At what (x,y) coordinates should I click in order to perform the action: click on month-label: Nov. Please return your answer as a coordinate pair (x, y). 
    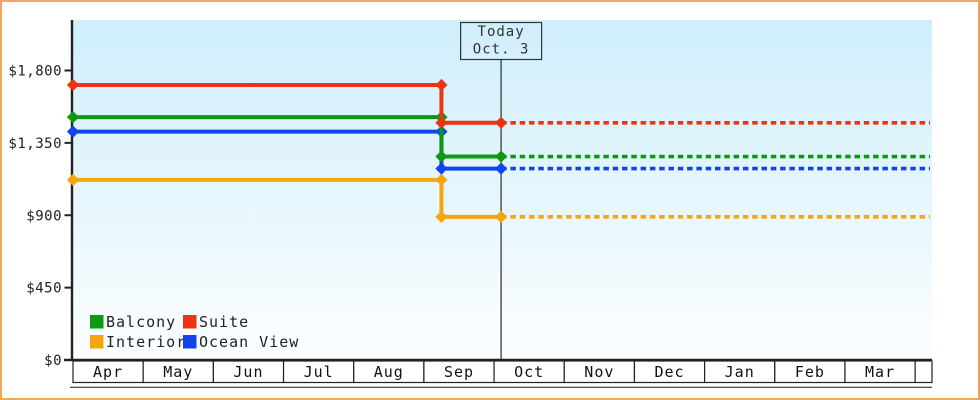
    Looking at the image, I should click on (599, 372).